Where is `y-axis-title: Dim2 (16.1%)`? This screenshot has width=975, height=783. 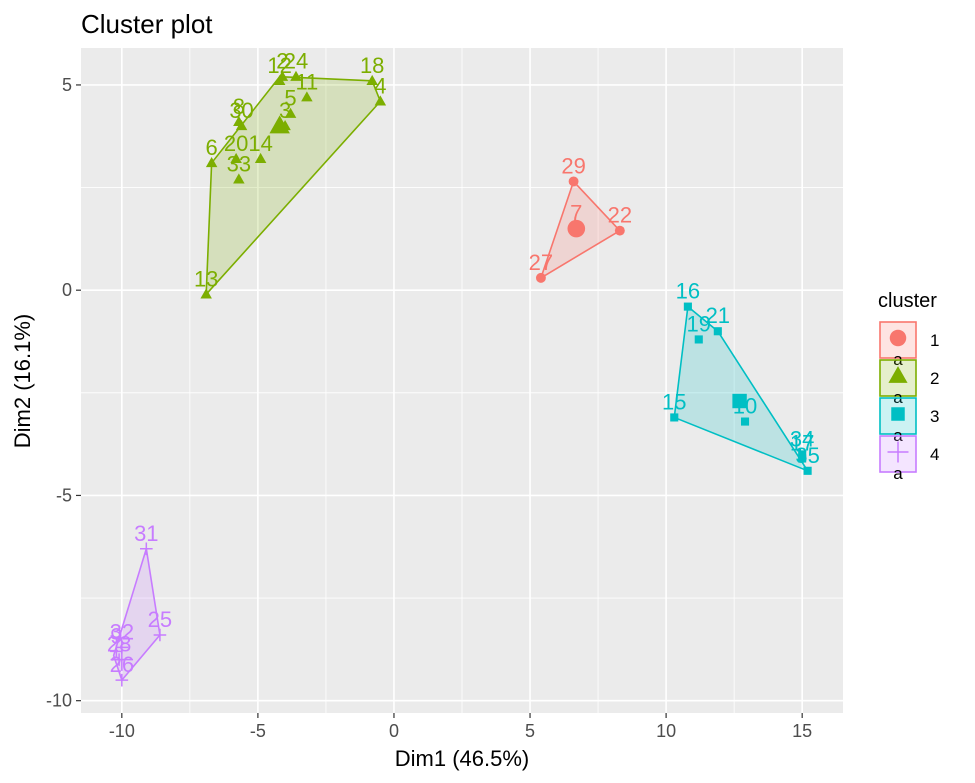
y-axis-title: Dim2 (16.1%) is located at coordinates (22, 381).